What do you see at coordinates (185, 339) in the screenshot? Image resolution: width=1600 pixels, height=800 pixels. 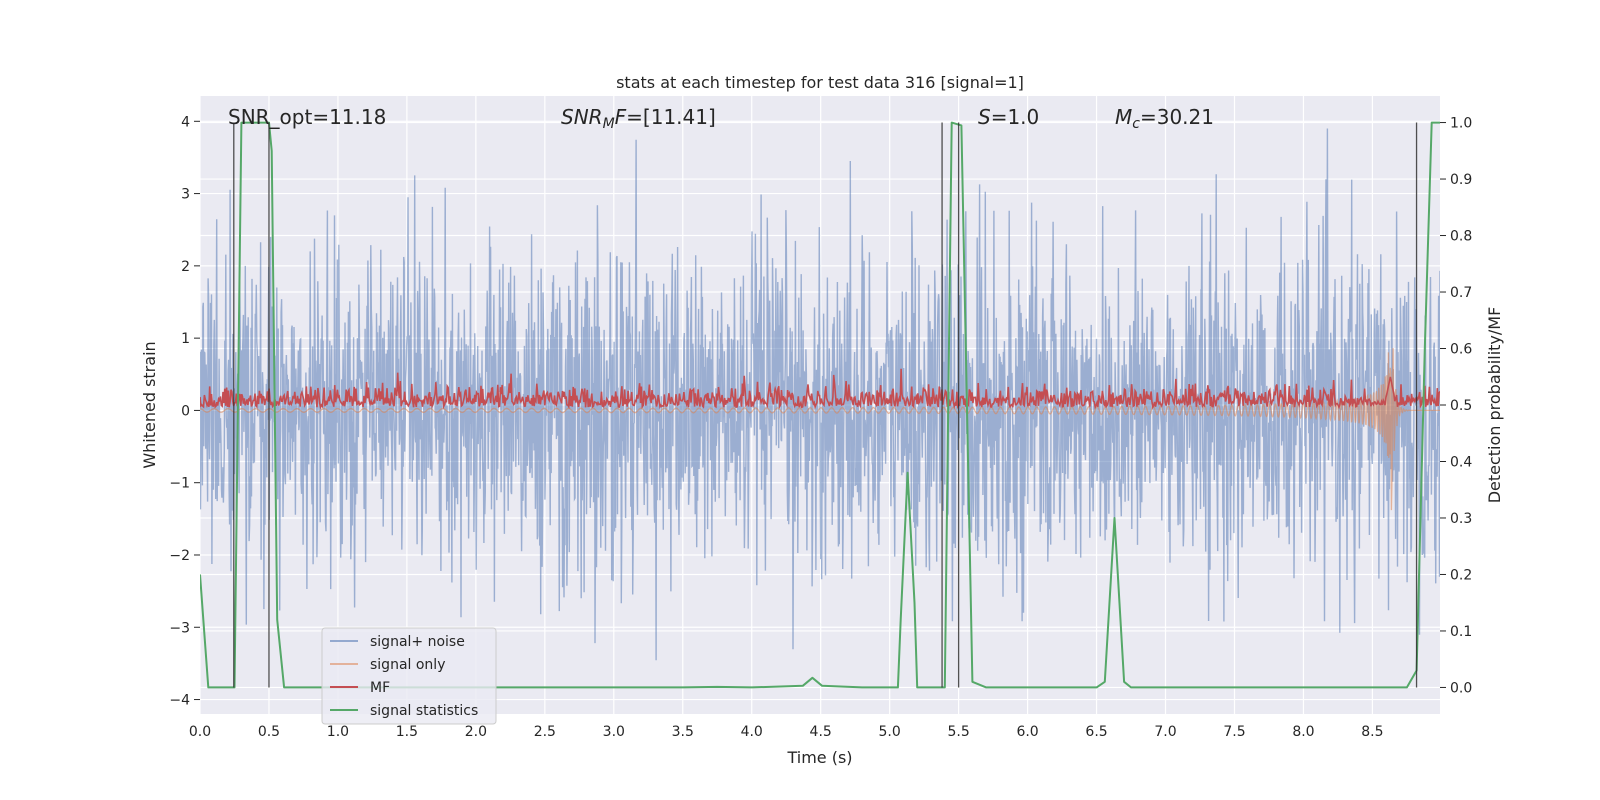 I see `y-left-tick-label: 1` at bounding box center [185, 339].